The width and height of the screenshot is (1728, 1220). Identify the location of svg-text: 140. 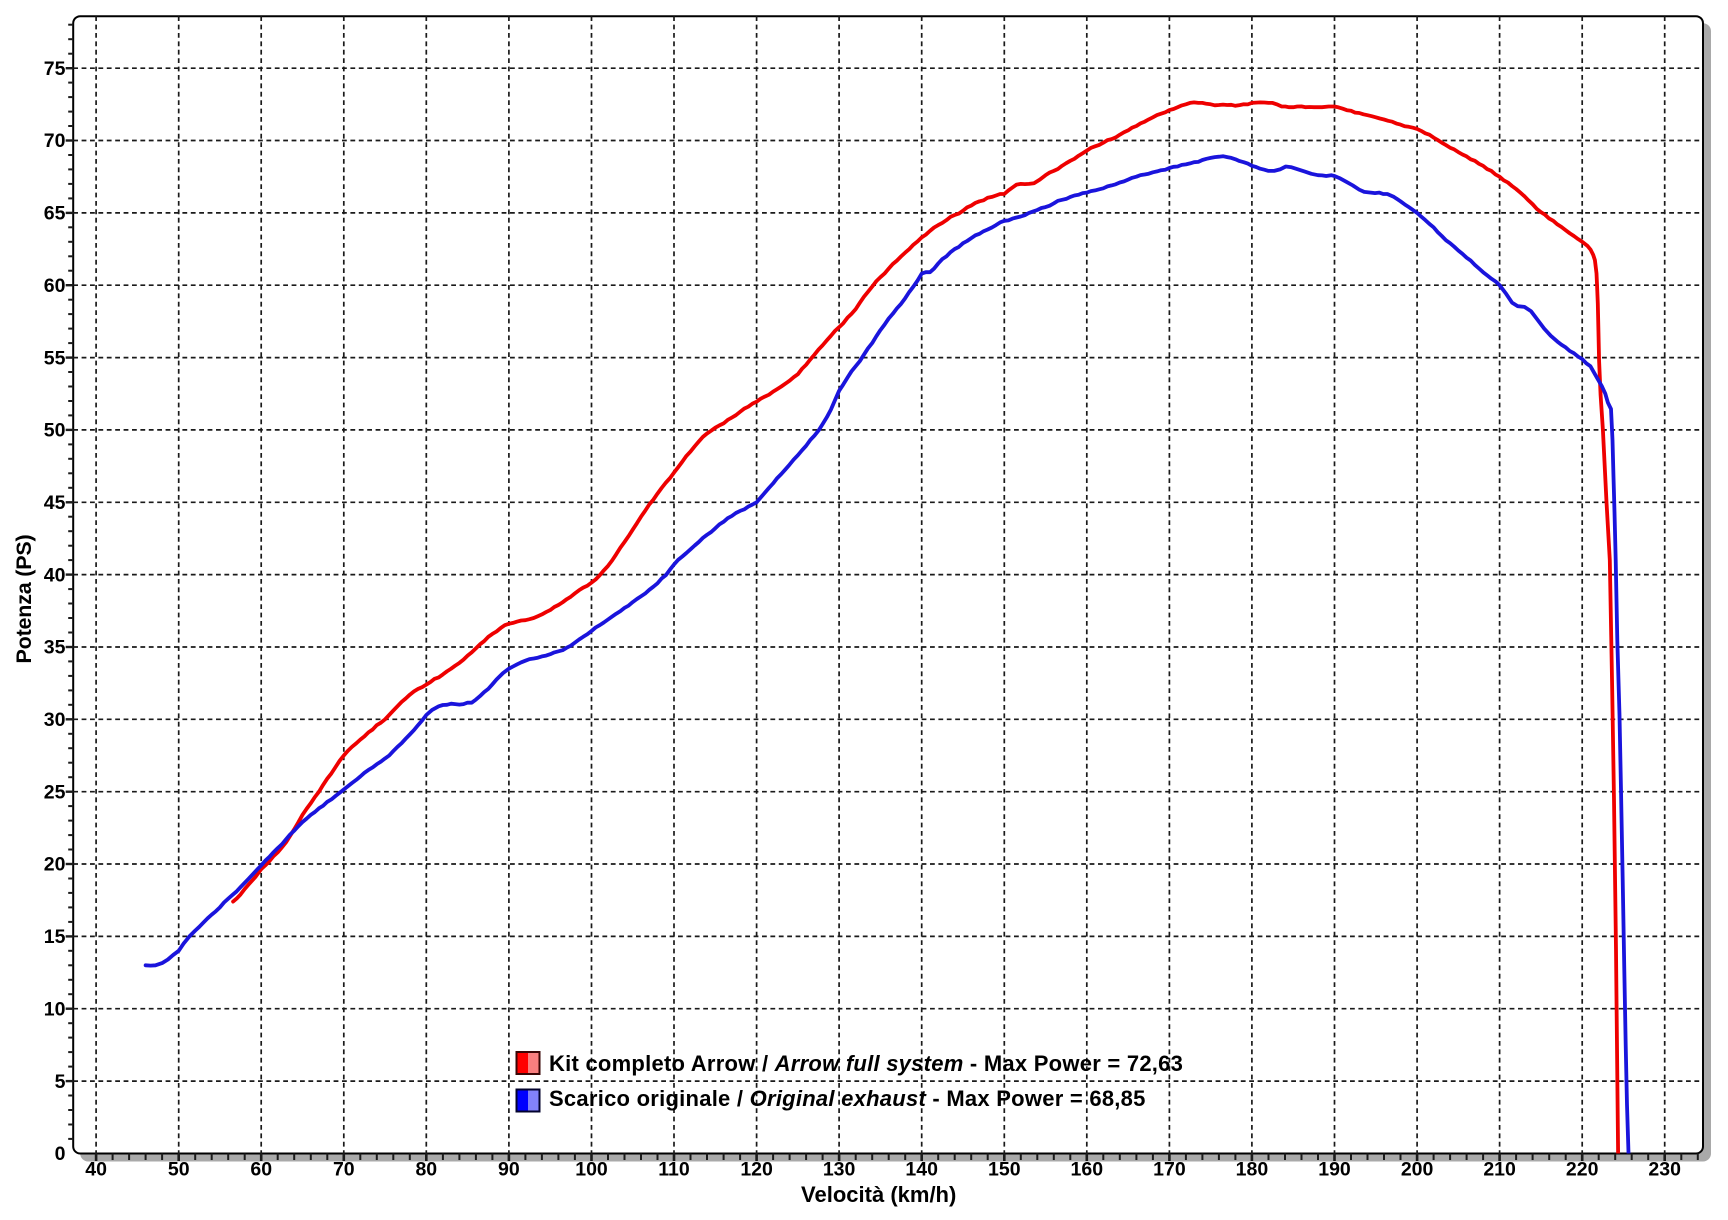
(921, 1170).